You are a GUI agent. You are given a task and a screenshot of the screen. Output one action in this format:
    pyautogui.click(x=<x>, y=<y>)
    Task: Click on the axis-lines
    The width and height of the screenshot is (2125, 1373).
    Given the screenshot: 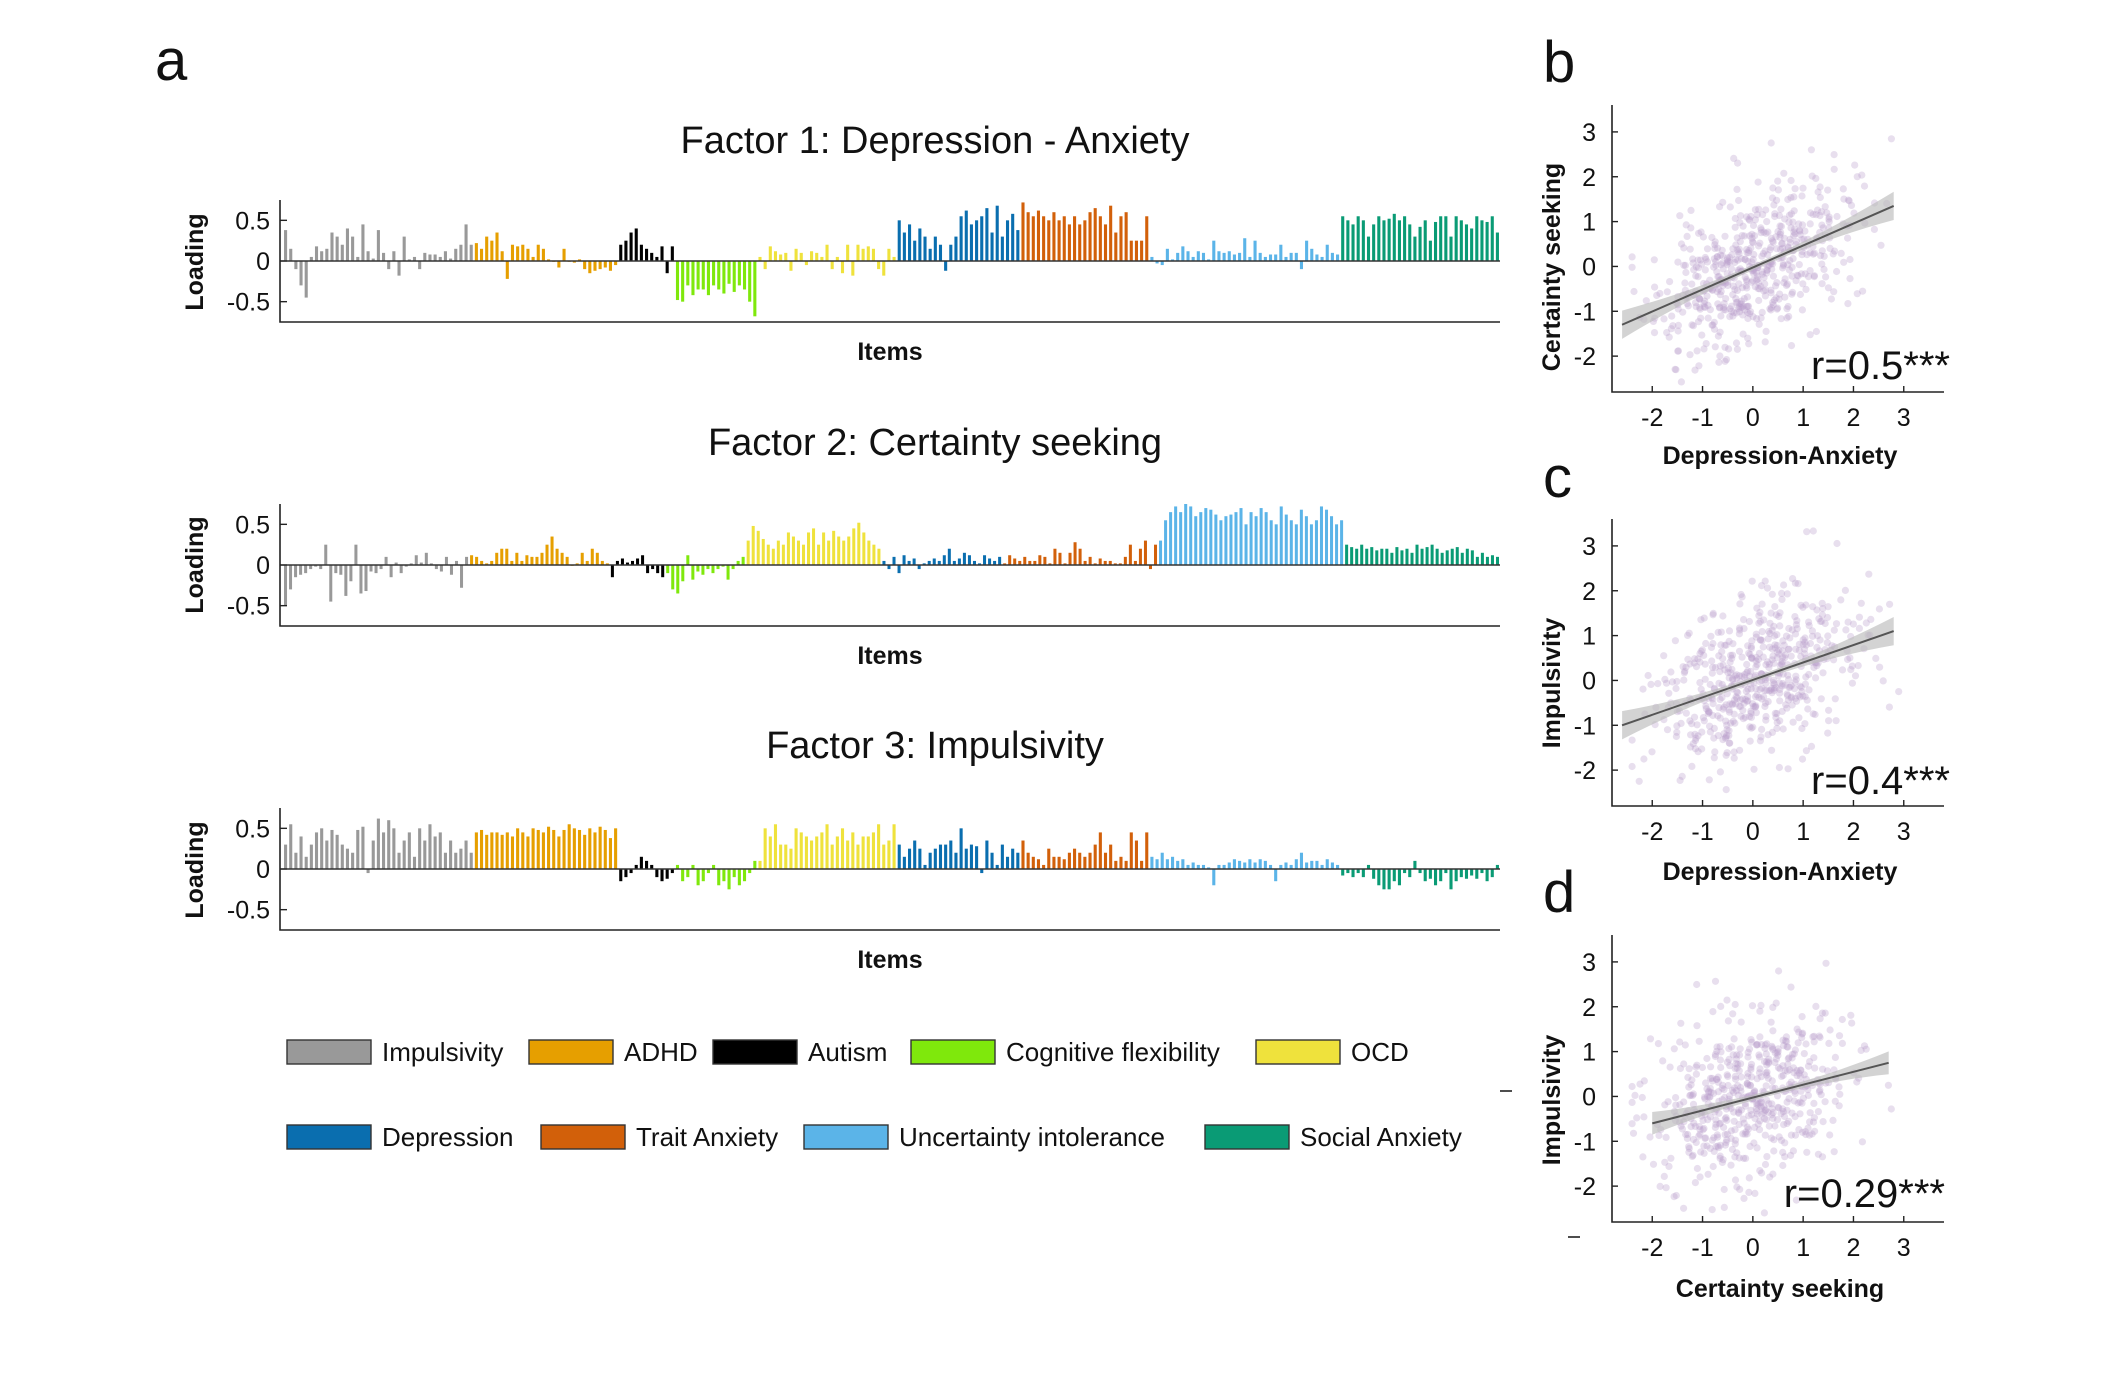 What is the action you would take?
    pyautogui.click(x=889, y=869)
    